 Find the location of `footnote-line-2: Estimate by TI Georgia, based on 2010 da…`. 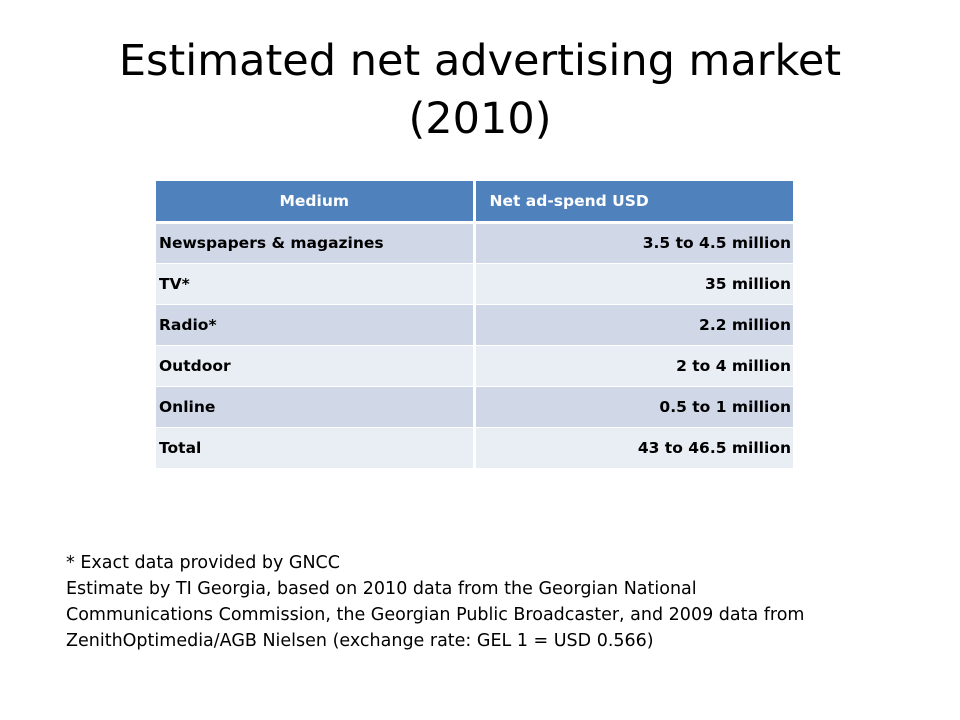

footnote-line-2: Estimate by TI Georgia, based on 2010 da… is located at coordinates (381, 589).